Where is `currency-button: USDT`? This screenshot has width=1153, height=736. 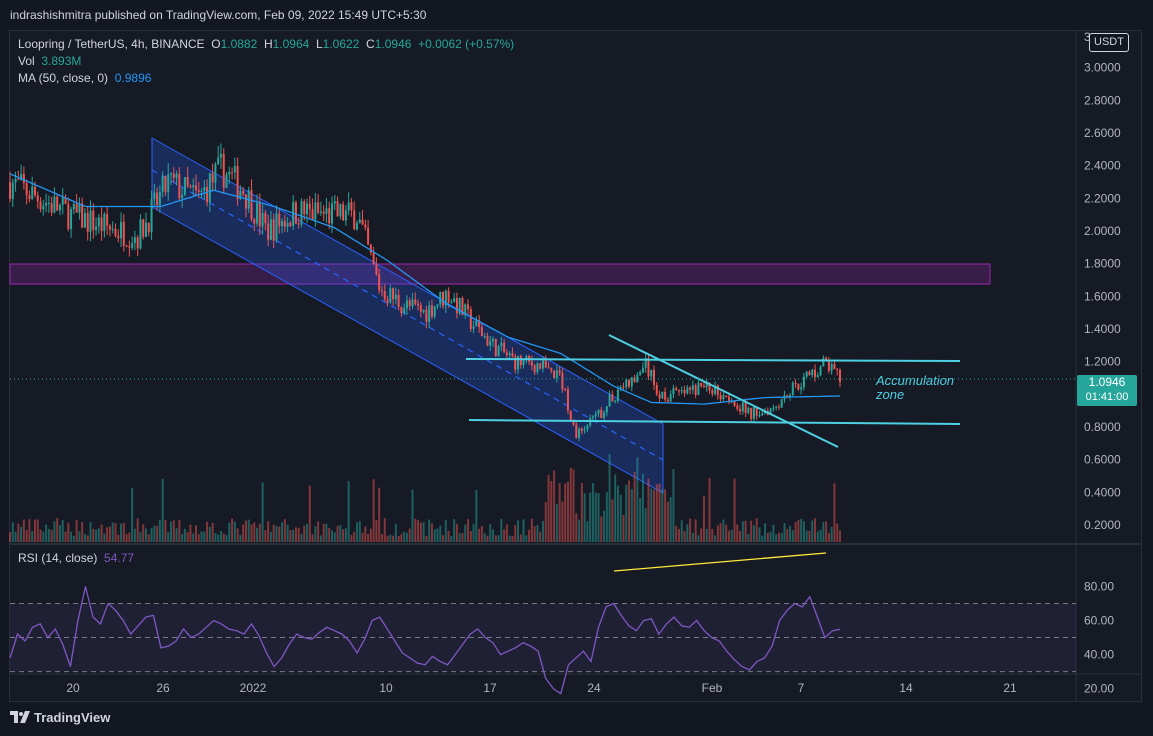
currency-button: USDT is located at coordinates (1109, 42).